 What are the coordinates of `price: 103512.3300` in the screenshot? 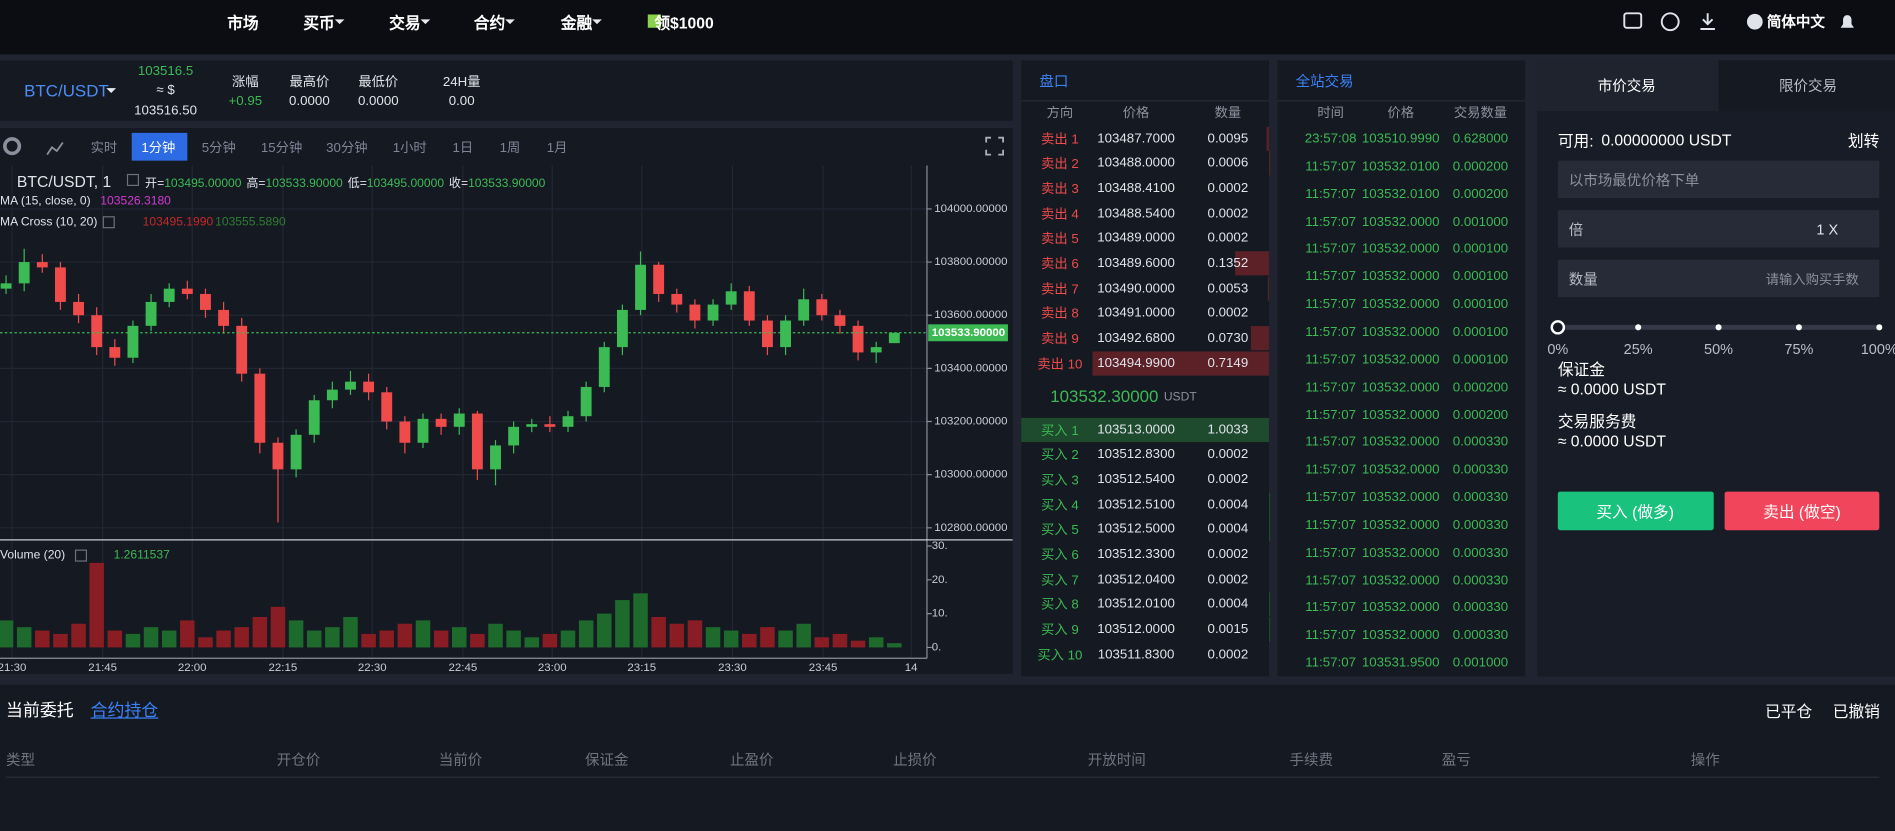 It's located at (1136, 554).